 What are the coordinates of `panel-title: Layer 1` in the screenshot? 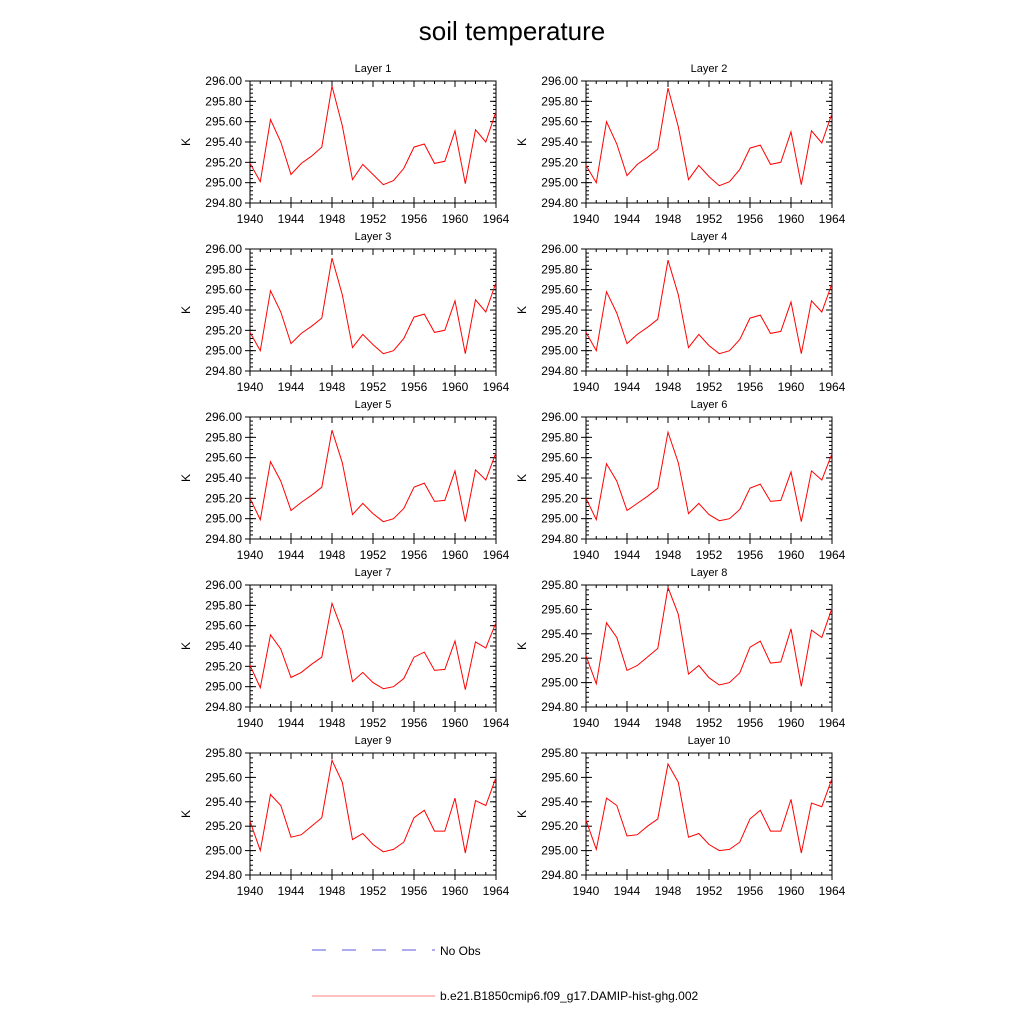 It's located at (373, 69).